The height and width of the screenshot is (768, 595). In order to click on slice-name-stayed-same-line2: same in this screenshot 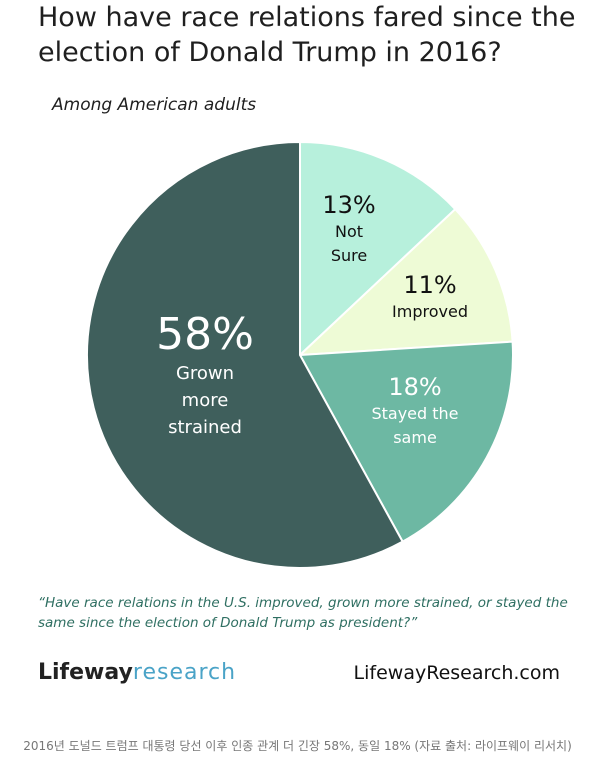, I will do `click(415, 437)`.